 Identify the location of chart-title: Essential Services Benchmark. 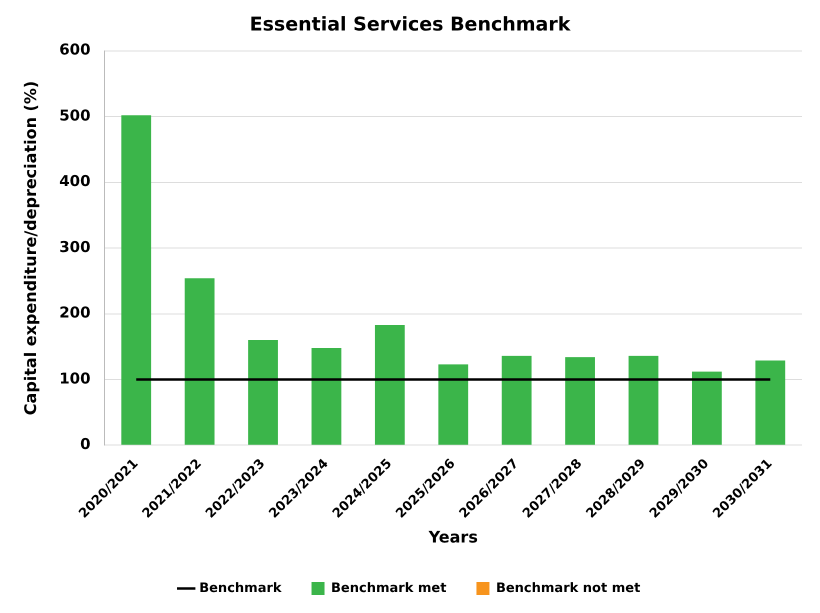
(410, 24).